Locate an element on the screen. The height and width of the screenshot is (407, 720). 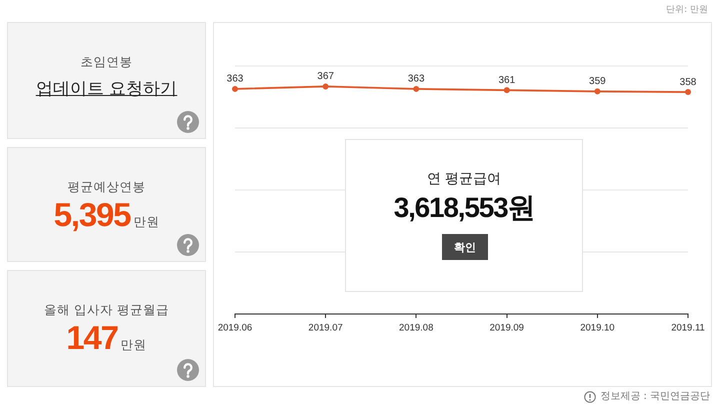
text: 업데이트 요청하기 is located at coordinates (107, 89).